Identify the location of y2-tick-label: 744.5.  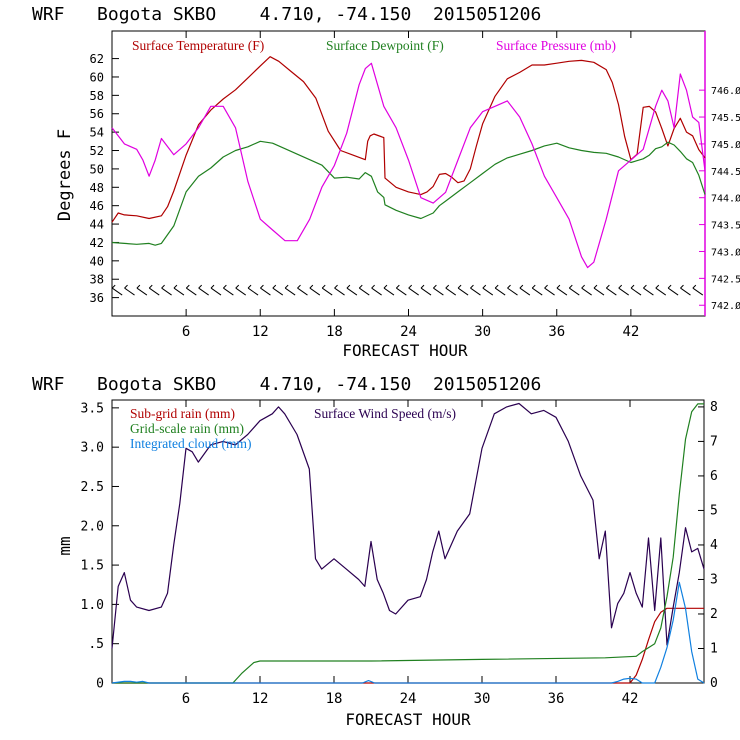
(725, 172).